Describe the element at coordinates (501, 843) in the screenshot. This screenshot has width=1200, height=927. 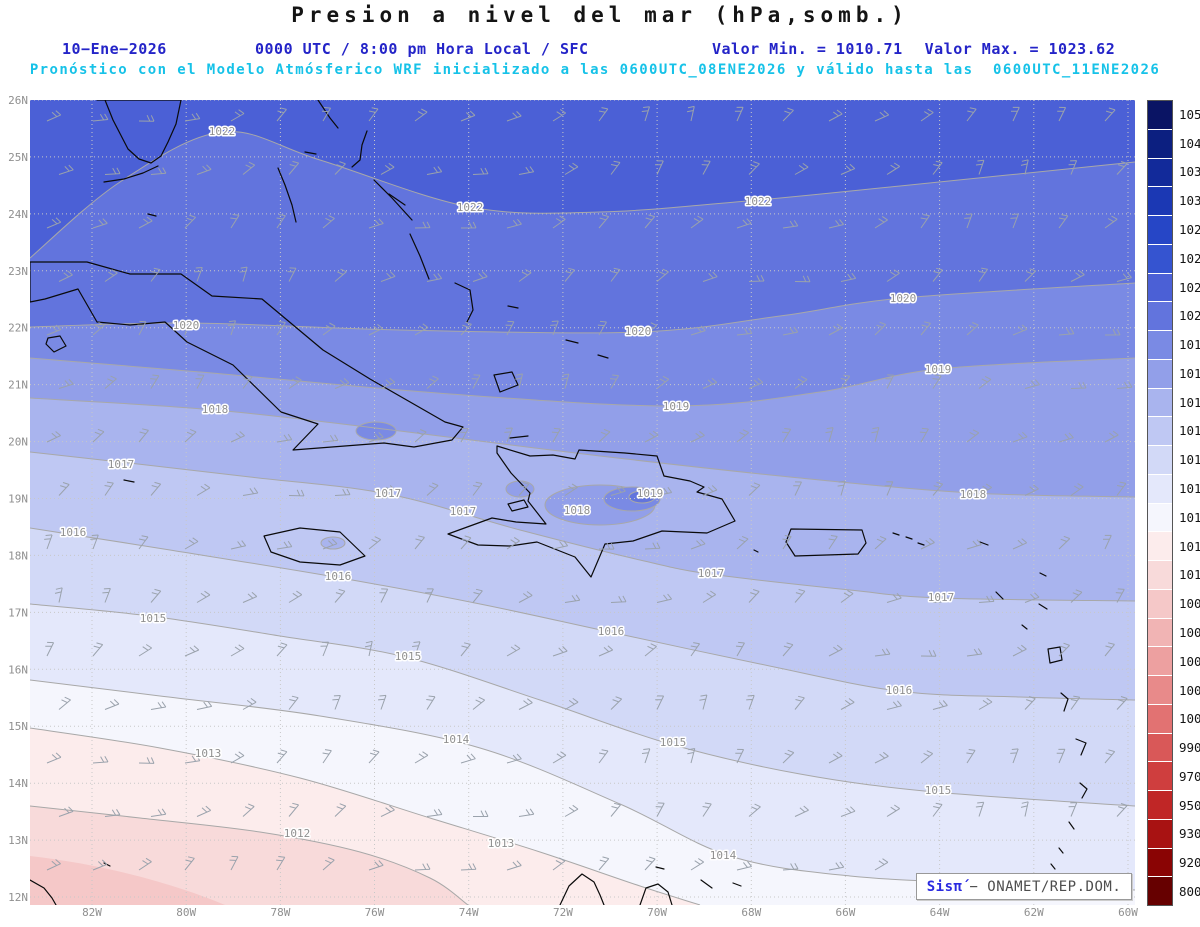
I see `isobar-label-1013: 1013` at that location.